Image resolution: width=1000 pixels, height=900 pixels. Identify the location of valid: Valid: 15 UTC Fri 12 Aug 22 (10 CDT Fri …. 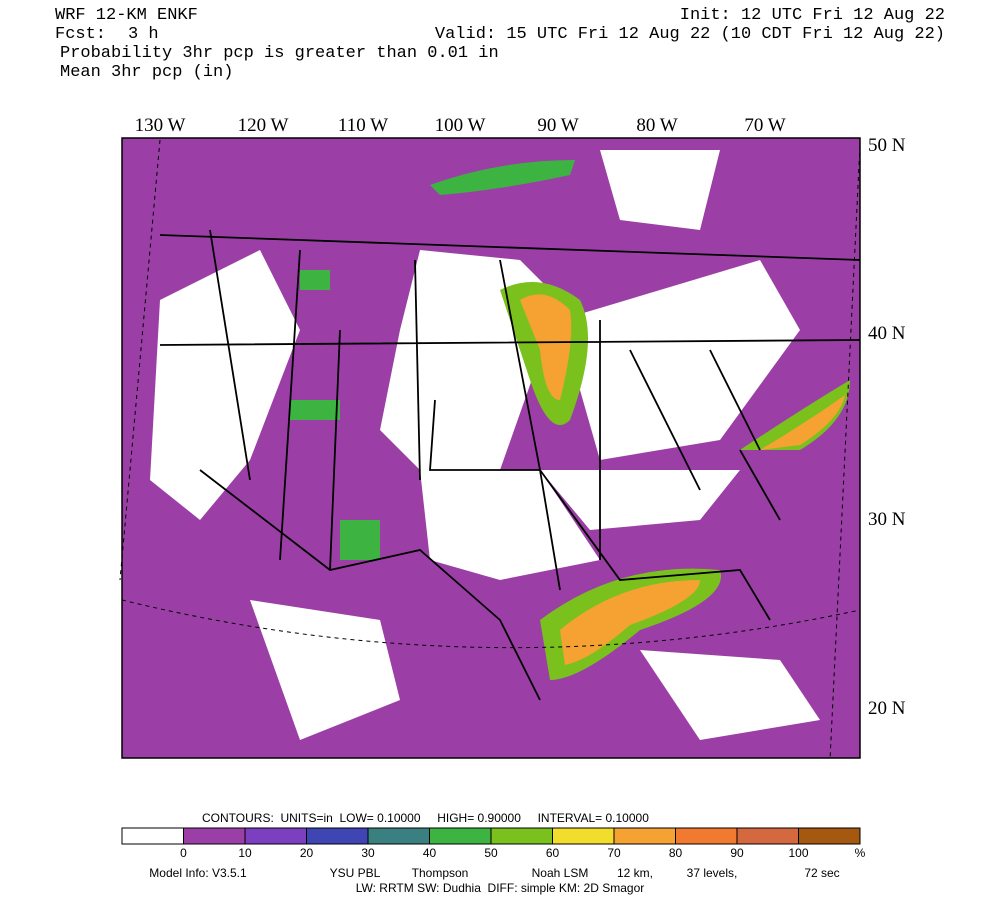
(690, 34).